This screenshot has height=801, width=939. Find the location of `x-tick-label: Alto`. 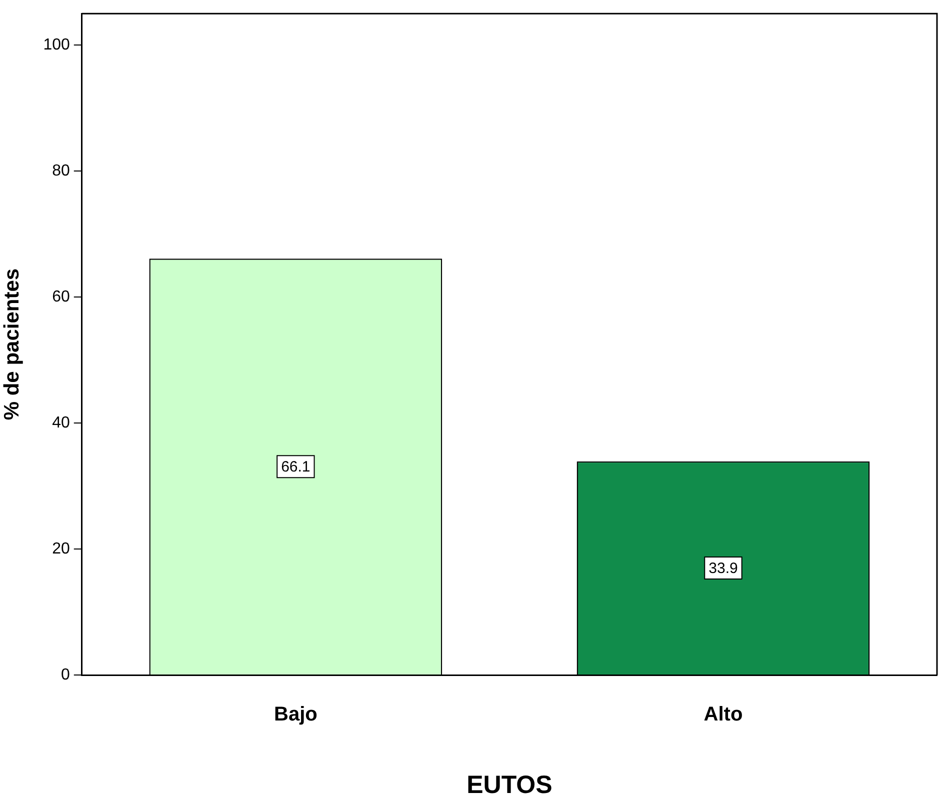

x-tick-label: Alto is located at coordinates (723, 715).